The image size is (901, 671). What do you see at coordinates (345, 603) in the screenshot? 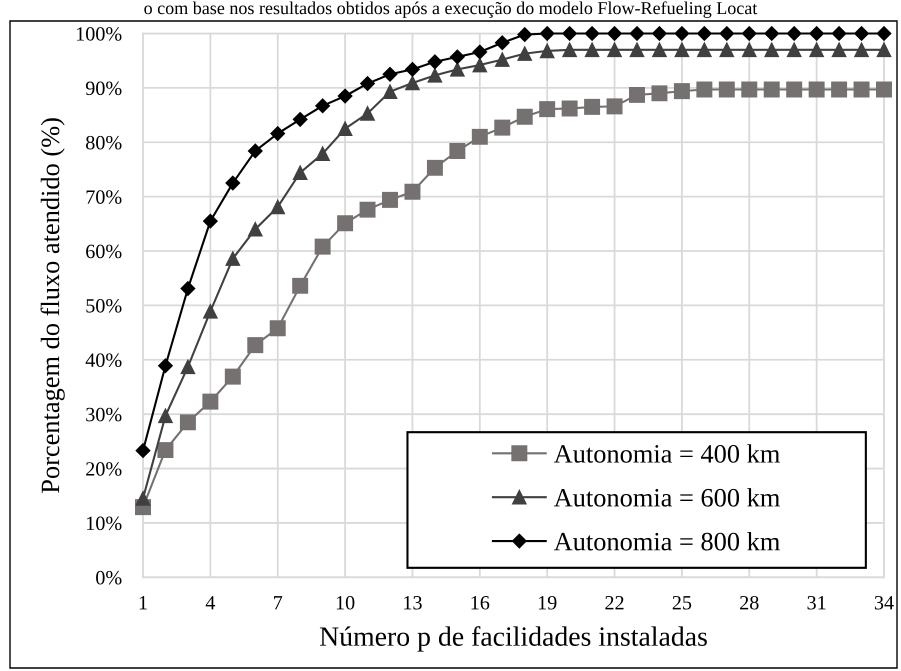
I see `x-tick-label: 10` at bounding box center [345, 603].